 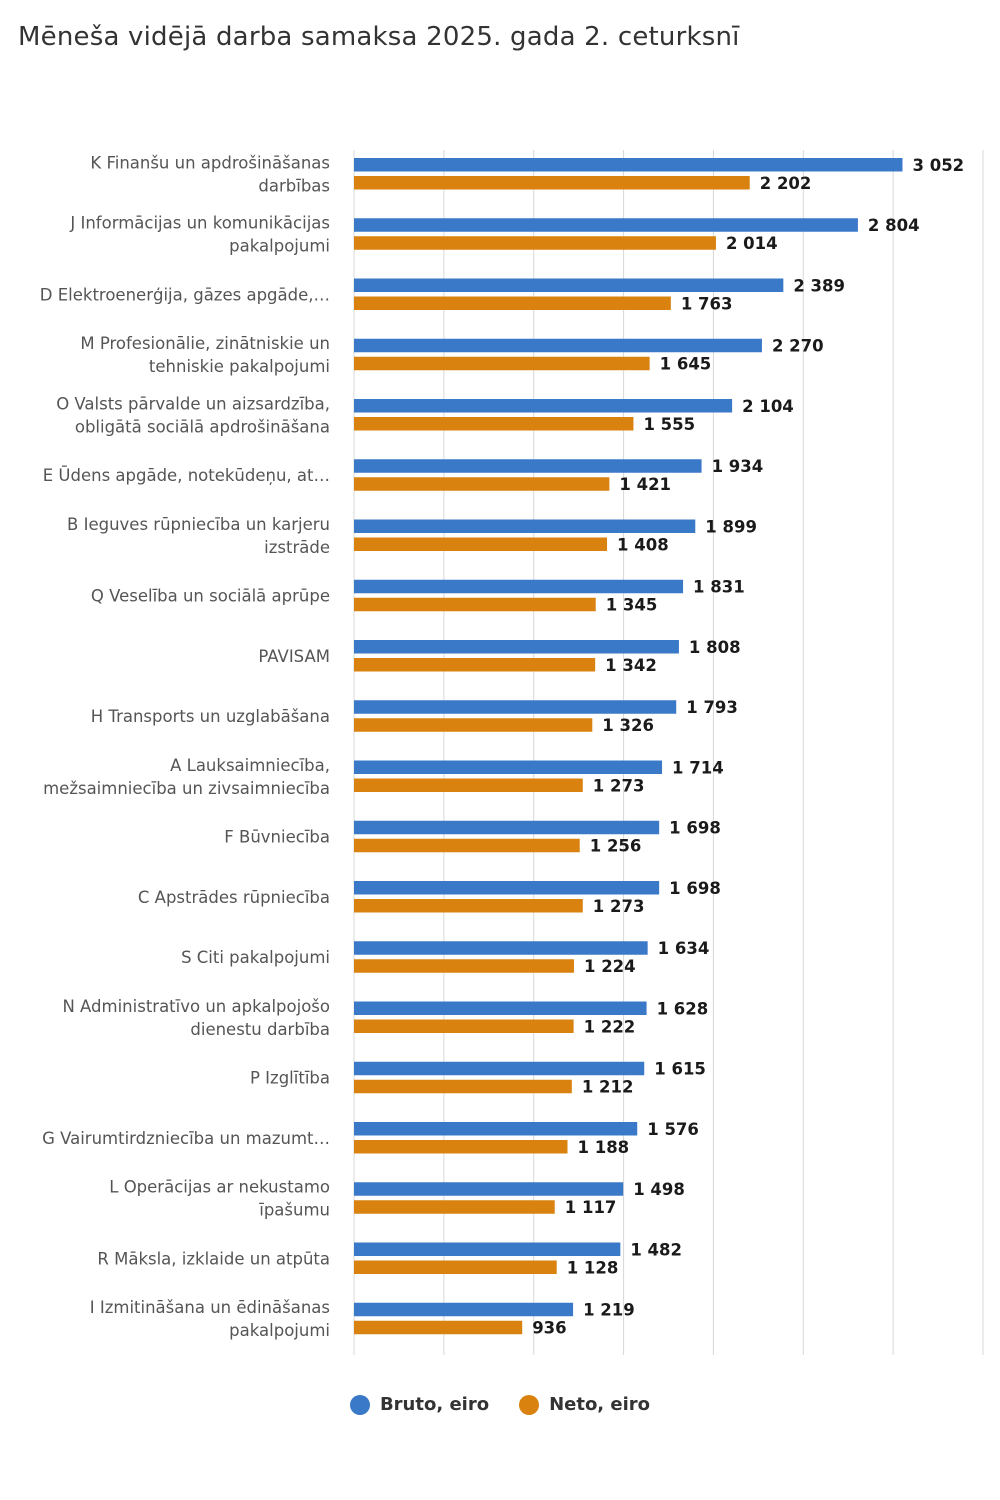 What do you see at coordinates (673, 1129) in the screenshot?
I see `value-label: 1 576` at bounding box center [673, 1129].